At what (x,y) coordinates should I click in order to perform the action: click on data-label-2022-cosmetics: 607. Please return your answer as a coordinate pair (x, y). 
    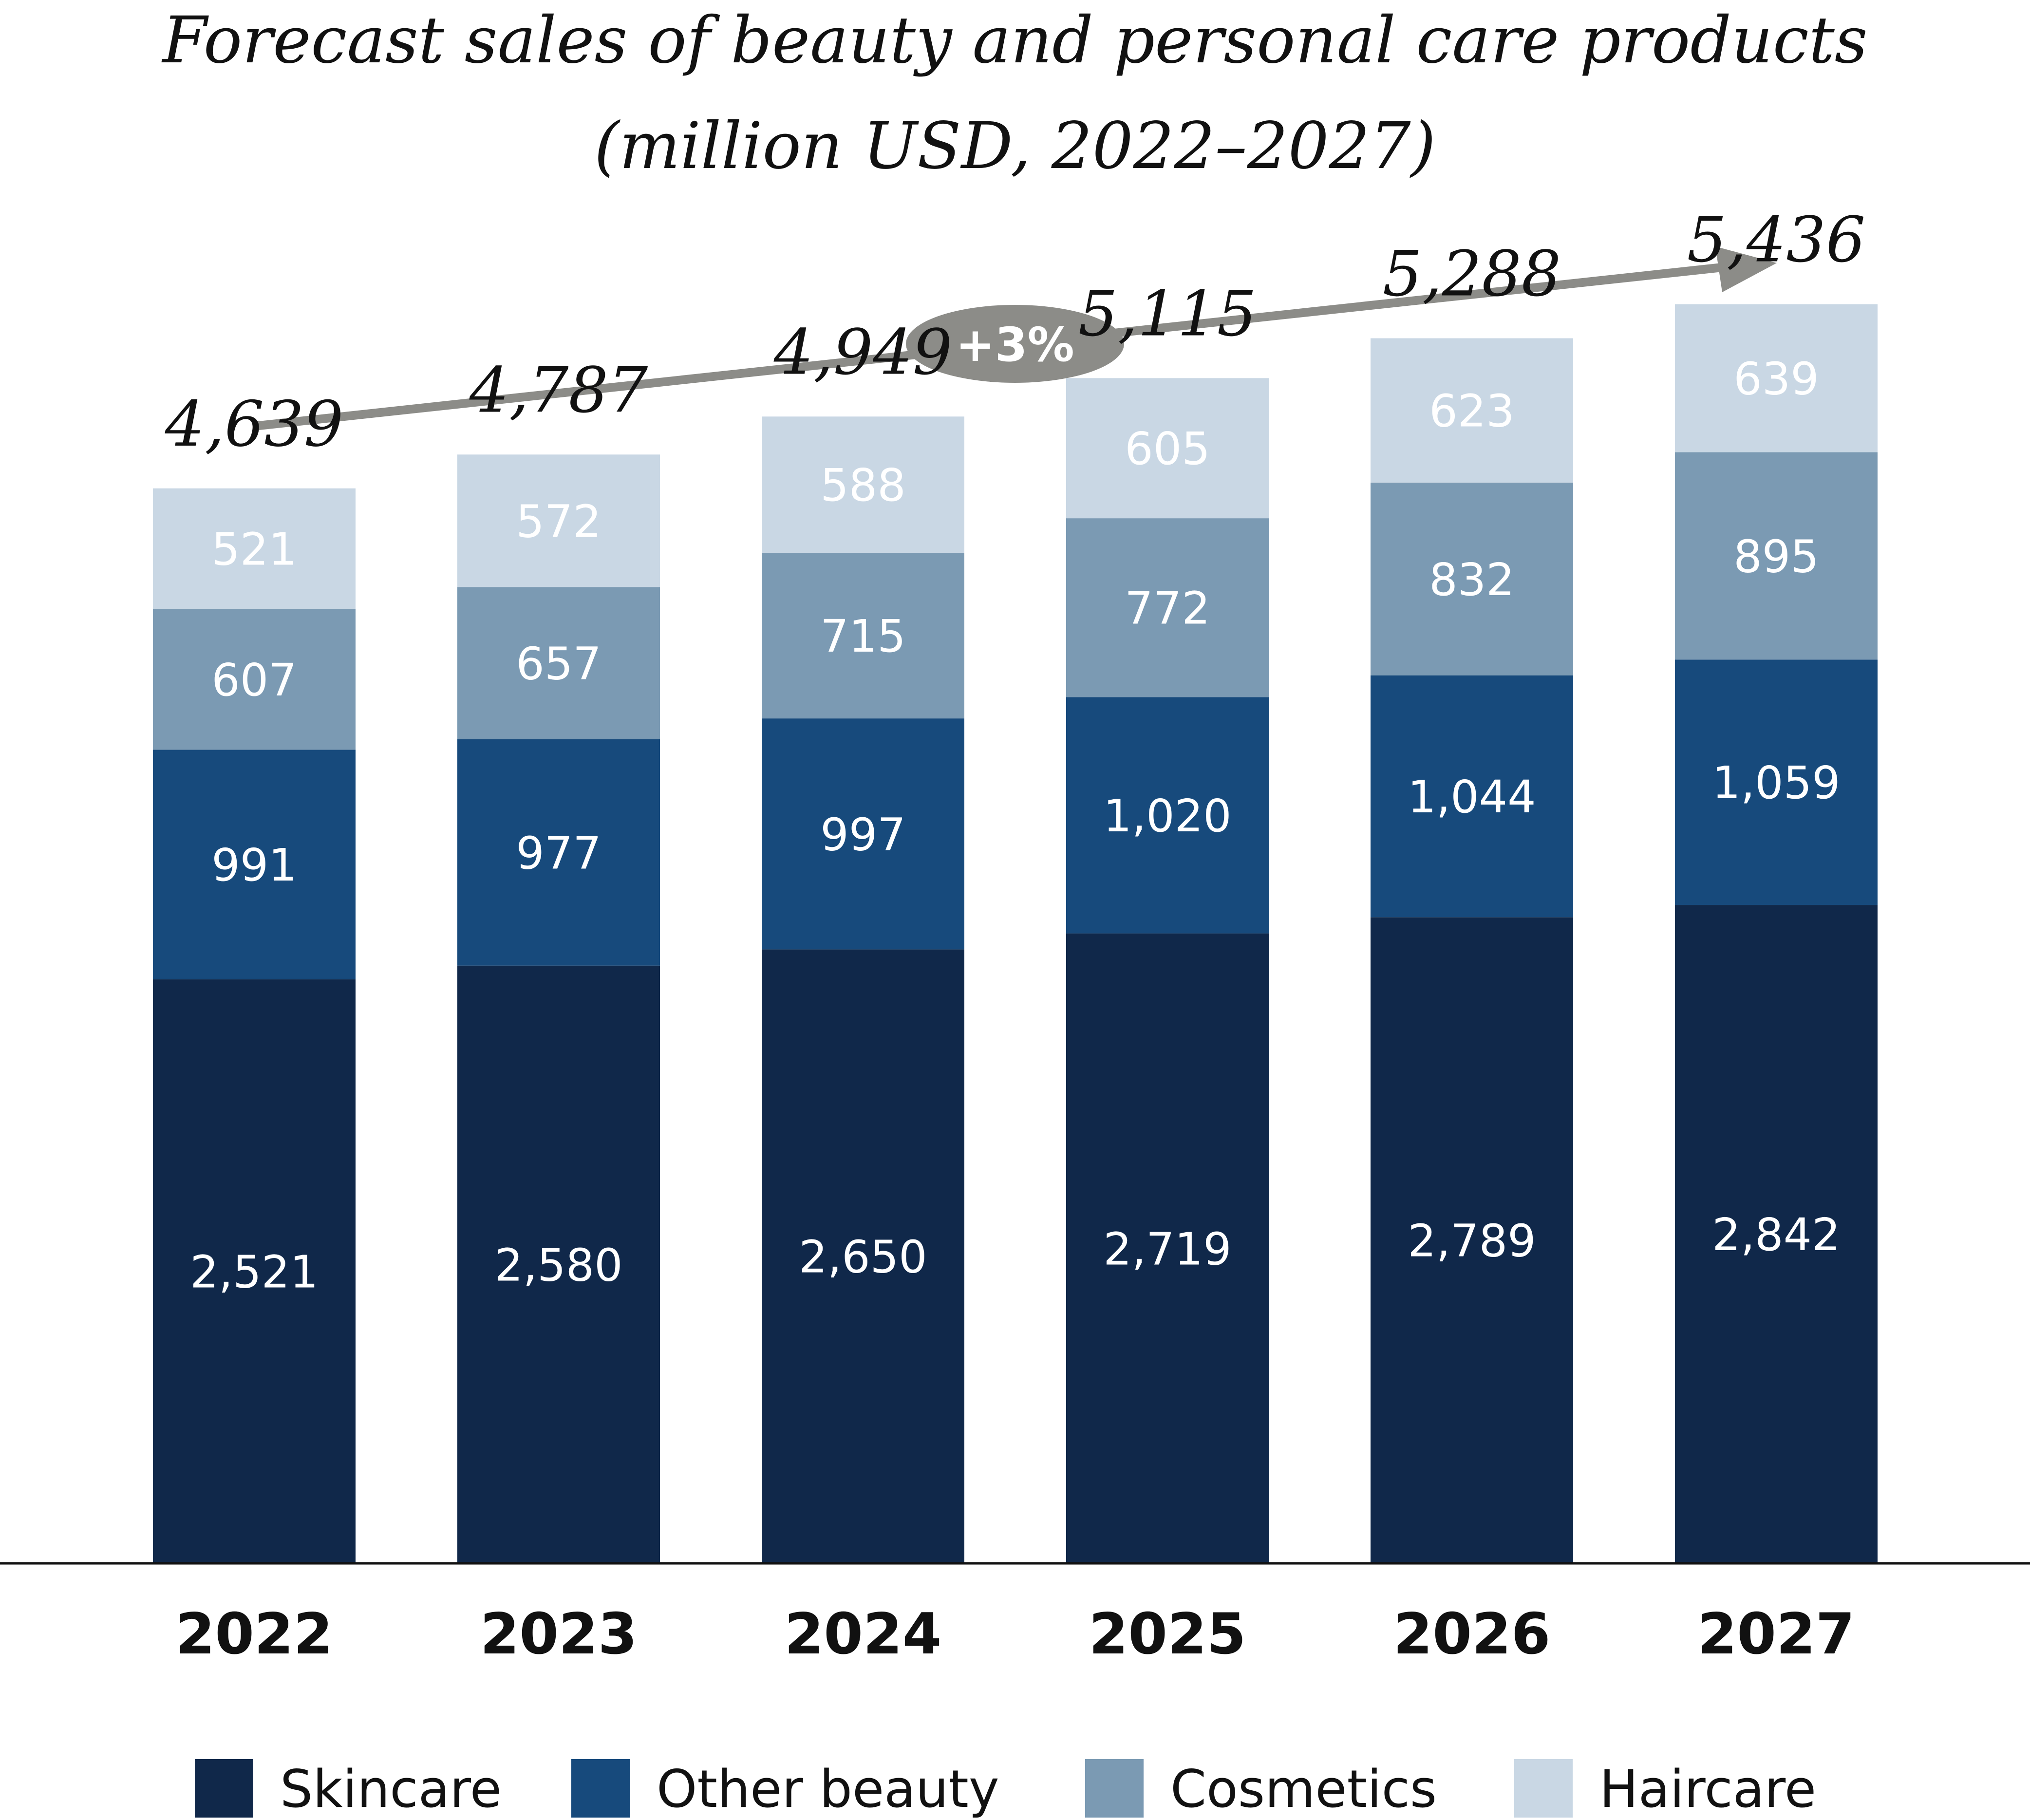
    Looking at the image, I should click on (254, 680).